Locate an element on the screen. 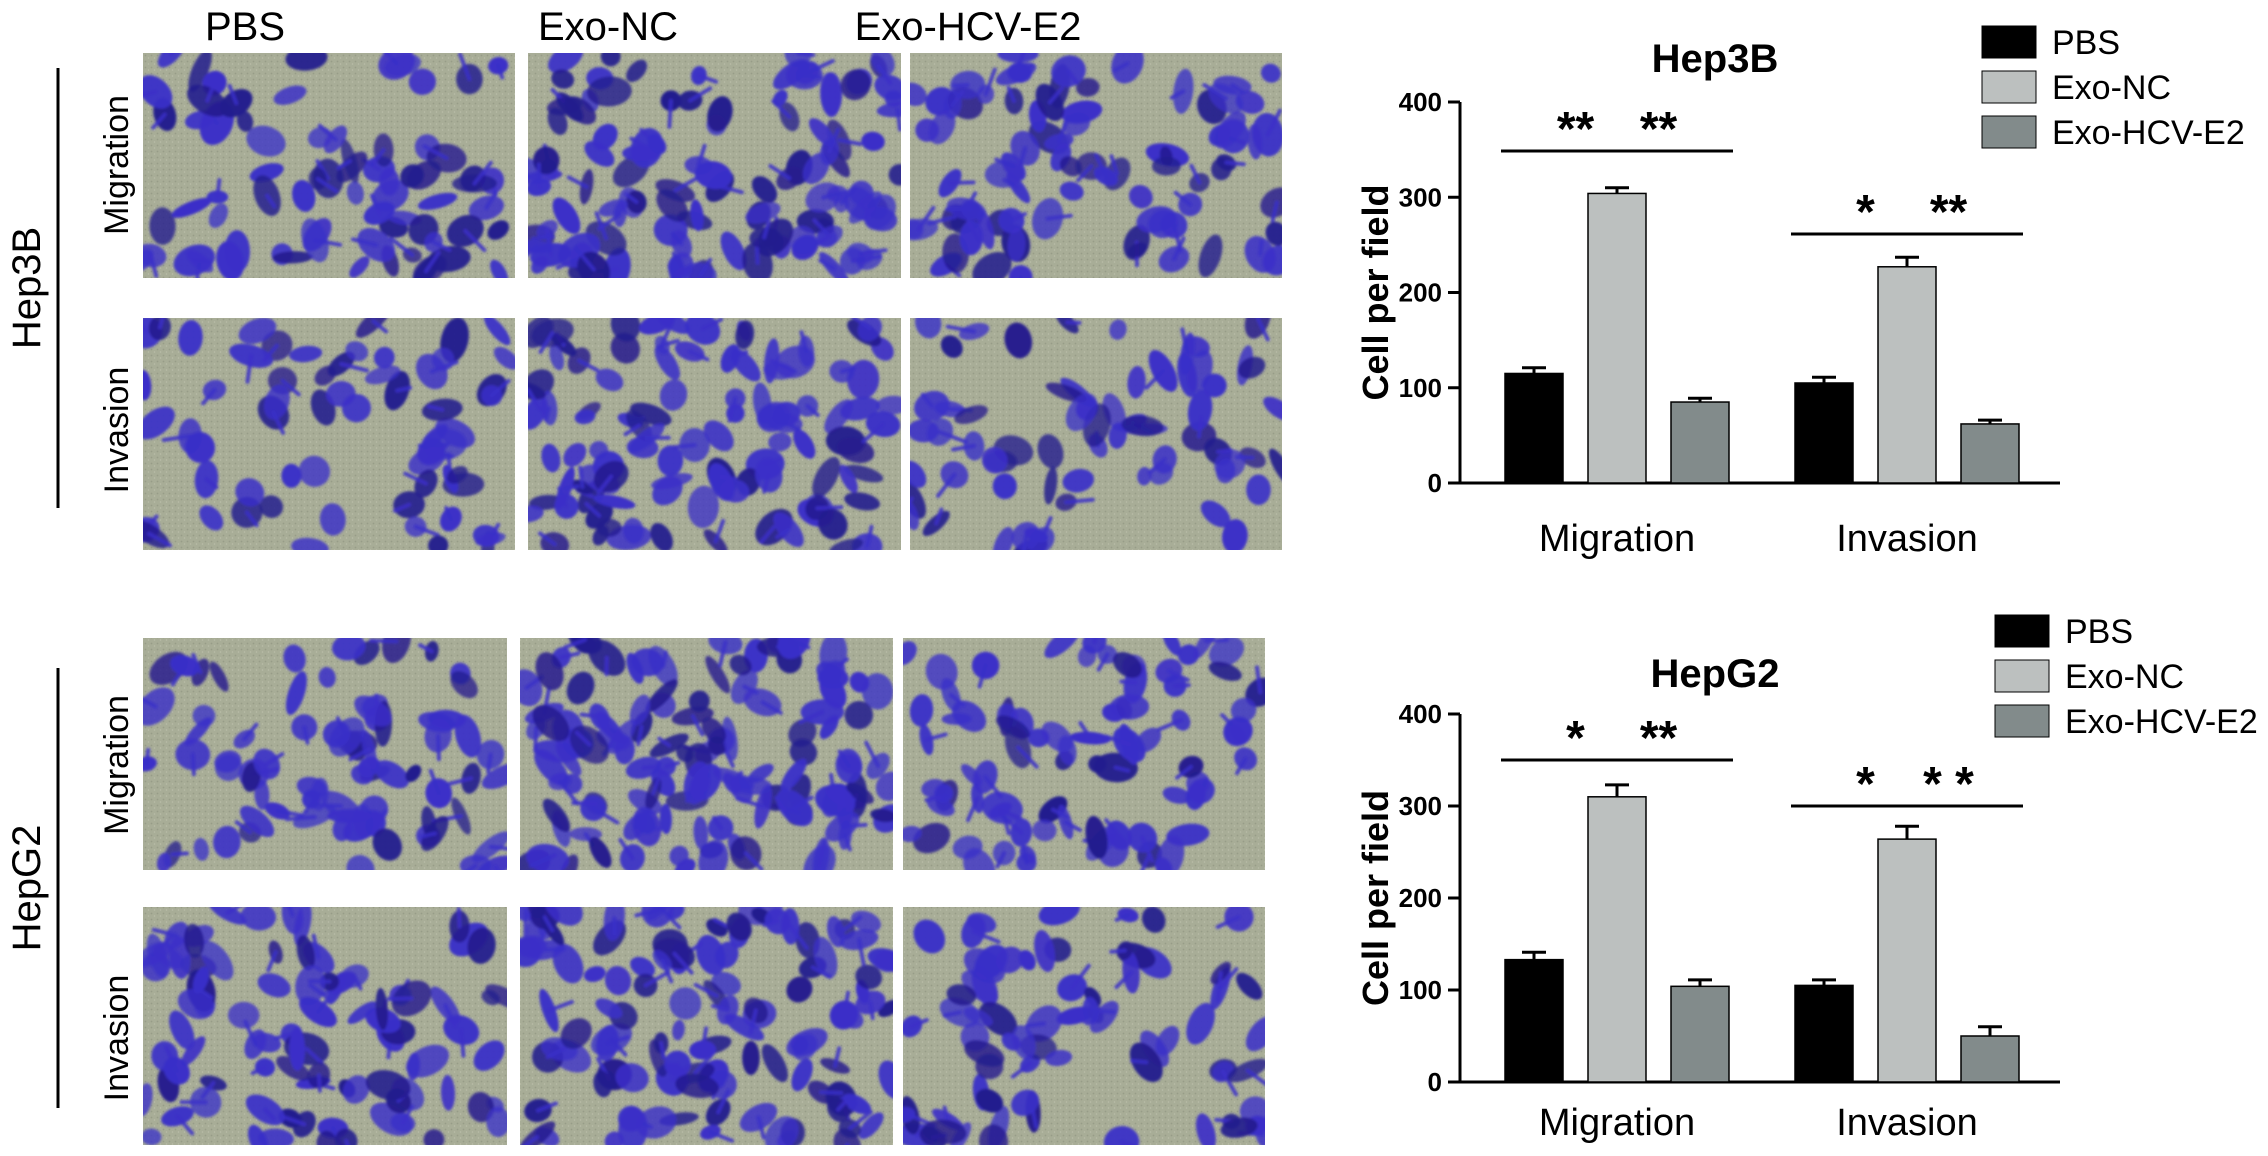 This screenshot has width=2268, height=1156. row-label-hepg2-migration: Migration is located at coordinates (117, 765).